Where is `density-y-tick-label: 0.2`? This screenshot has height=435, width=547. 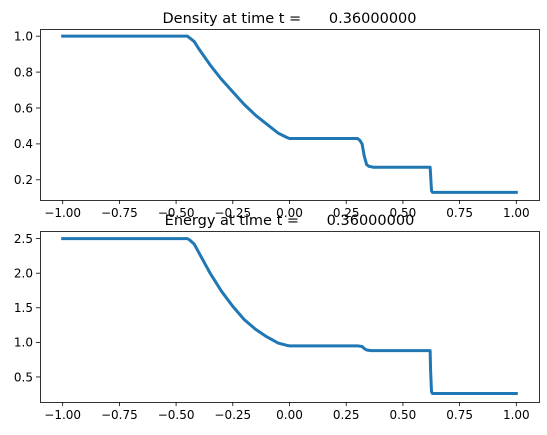
density-y-tick-label: 0.2 is located at coordinates (23, 180).